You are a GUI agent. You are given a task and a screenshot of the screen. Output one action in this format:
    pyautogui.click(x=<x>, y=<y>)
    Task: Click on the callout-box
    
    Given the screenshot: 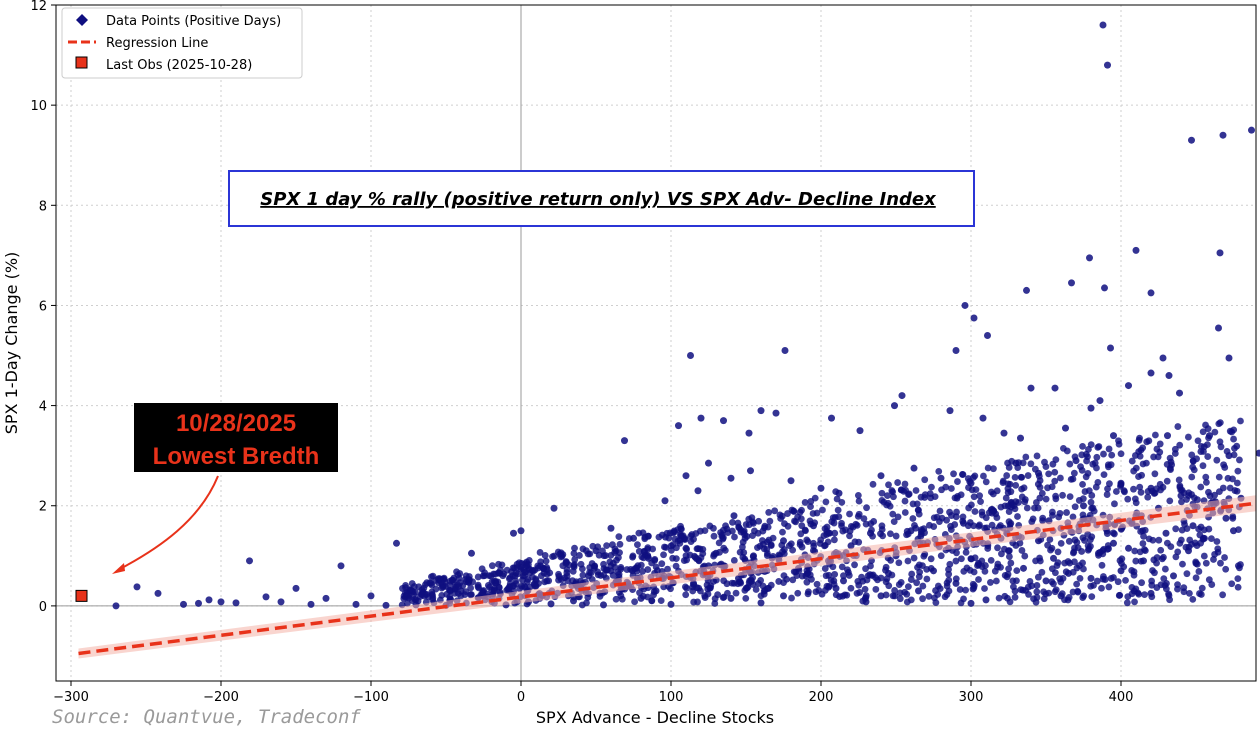 What is the action you would take?
    pyautogui.click(x=236, y=437)
    